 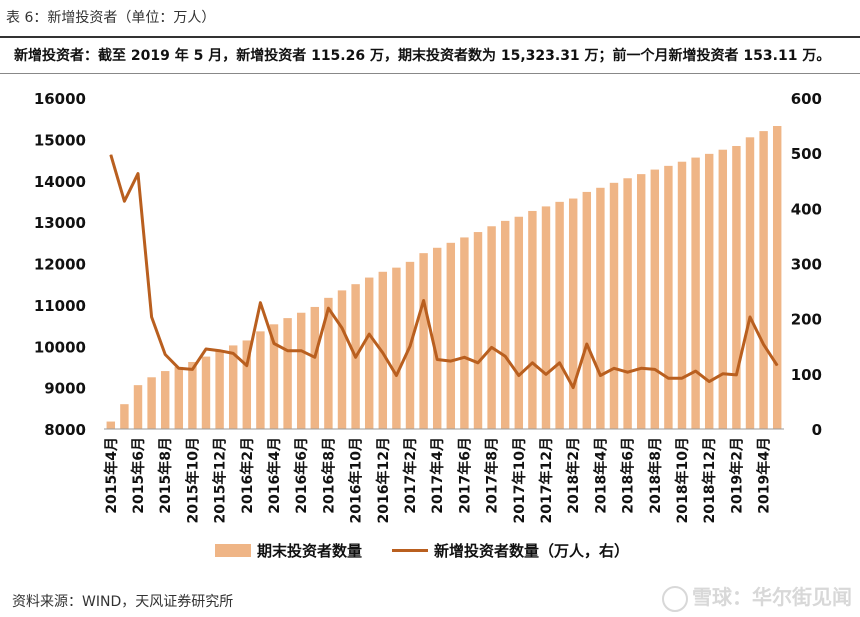 What do you see at coordinates (772, 597) in the screenshot?
I see `watermark-text: 雪球：华尔街见闻` at bounding box center [772, 597].